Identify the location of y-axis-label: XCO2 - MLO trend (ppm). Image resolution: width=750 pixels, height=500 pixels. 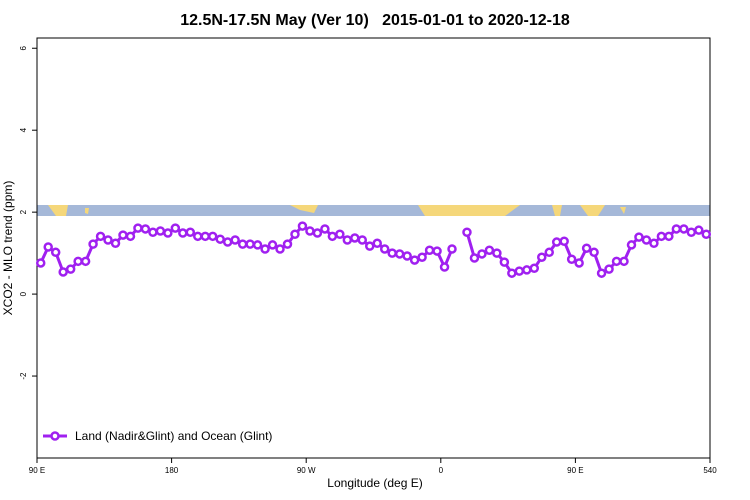
(8, 248).